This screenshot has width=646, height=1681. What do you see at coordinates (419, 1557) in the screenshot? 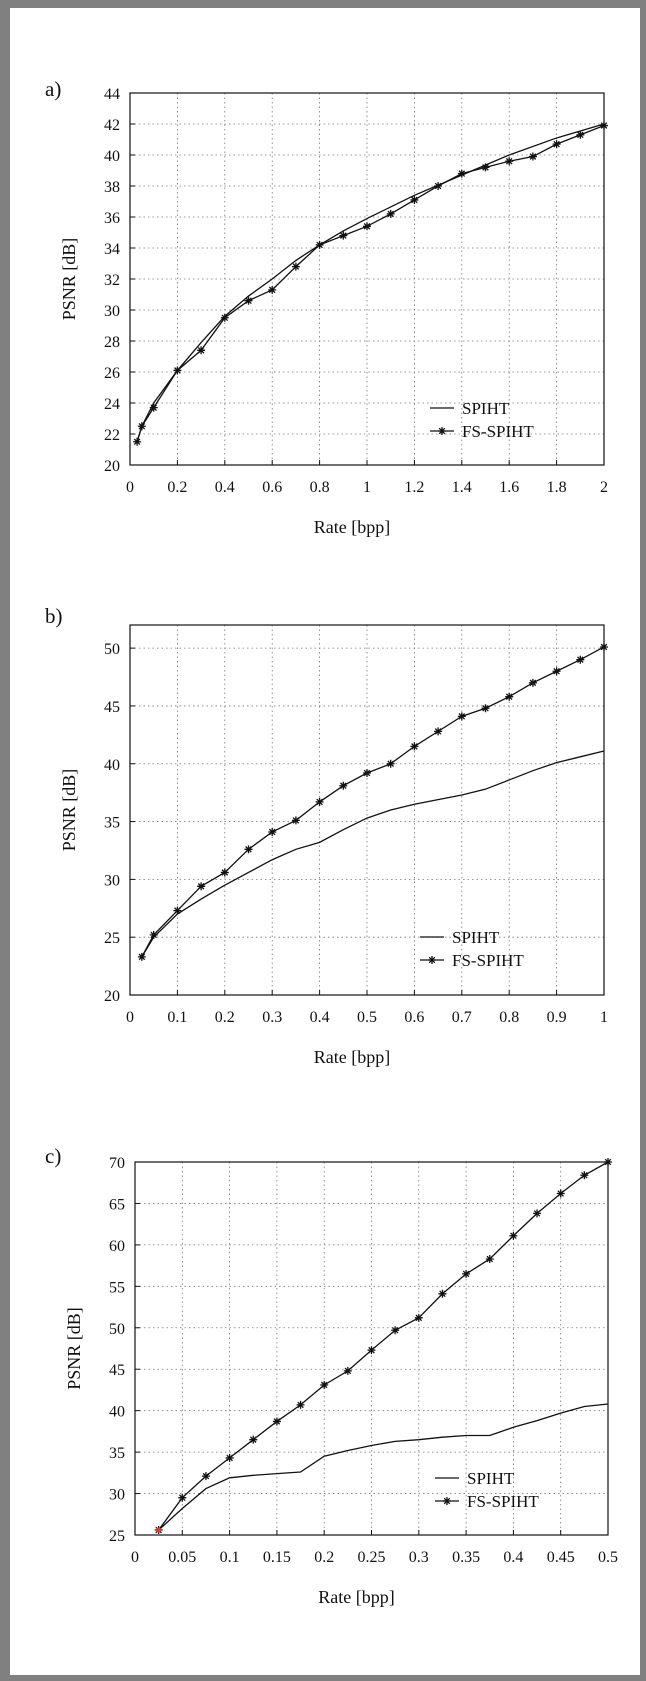
I see `x-tick-label: 0.3` at bounding box center [419, 1557].